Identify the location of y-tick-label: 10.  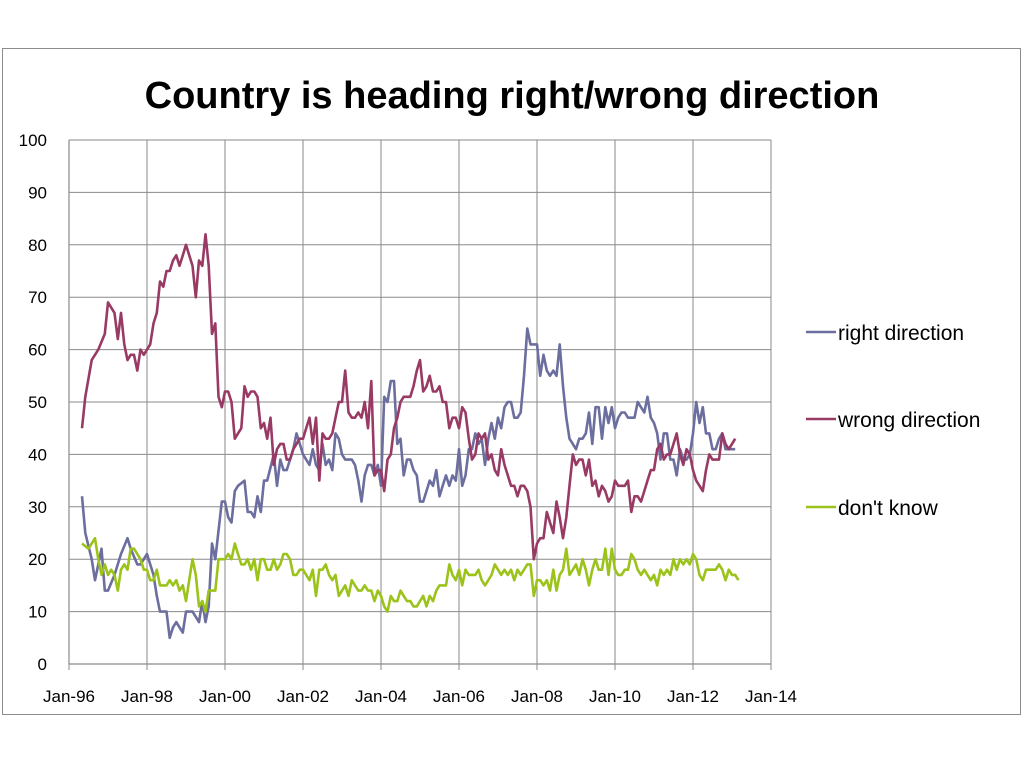
(37, 612).